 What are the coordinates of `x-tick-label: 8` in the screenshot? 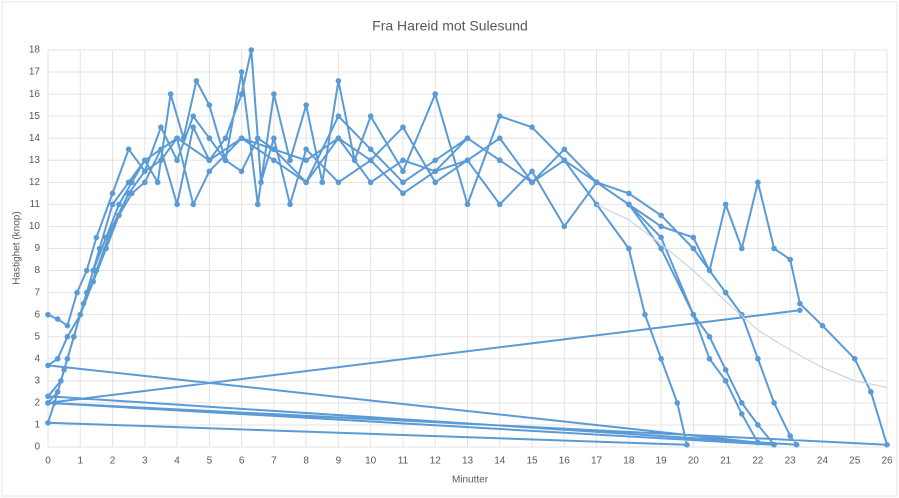 It's located at (306, 461).